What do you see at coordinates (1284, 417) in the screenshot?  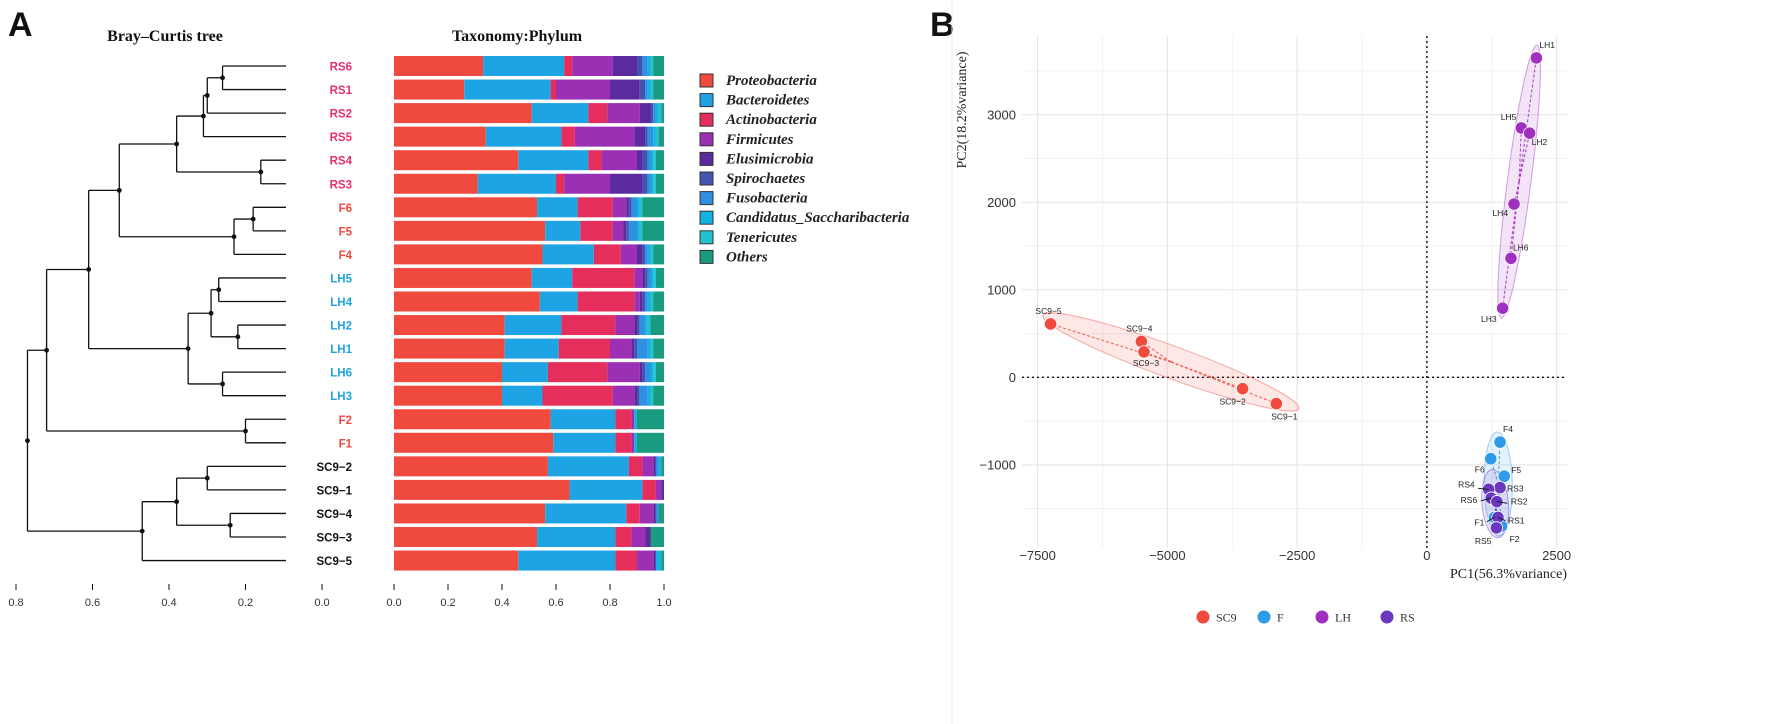 I see `point-label: SC9−1` at bounding box center [1284, 417].